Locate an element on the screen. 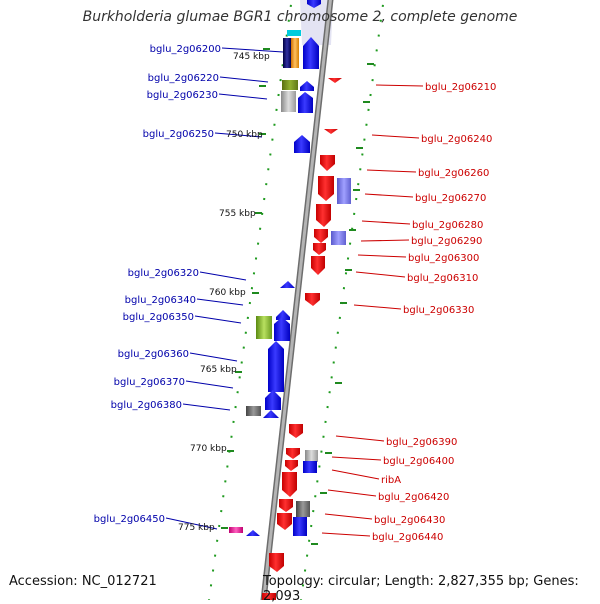  gene-label-right: bglu_2g06240 is located at coordinates (456, 139).